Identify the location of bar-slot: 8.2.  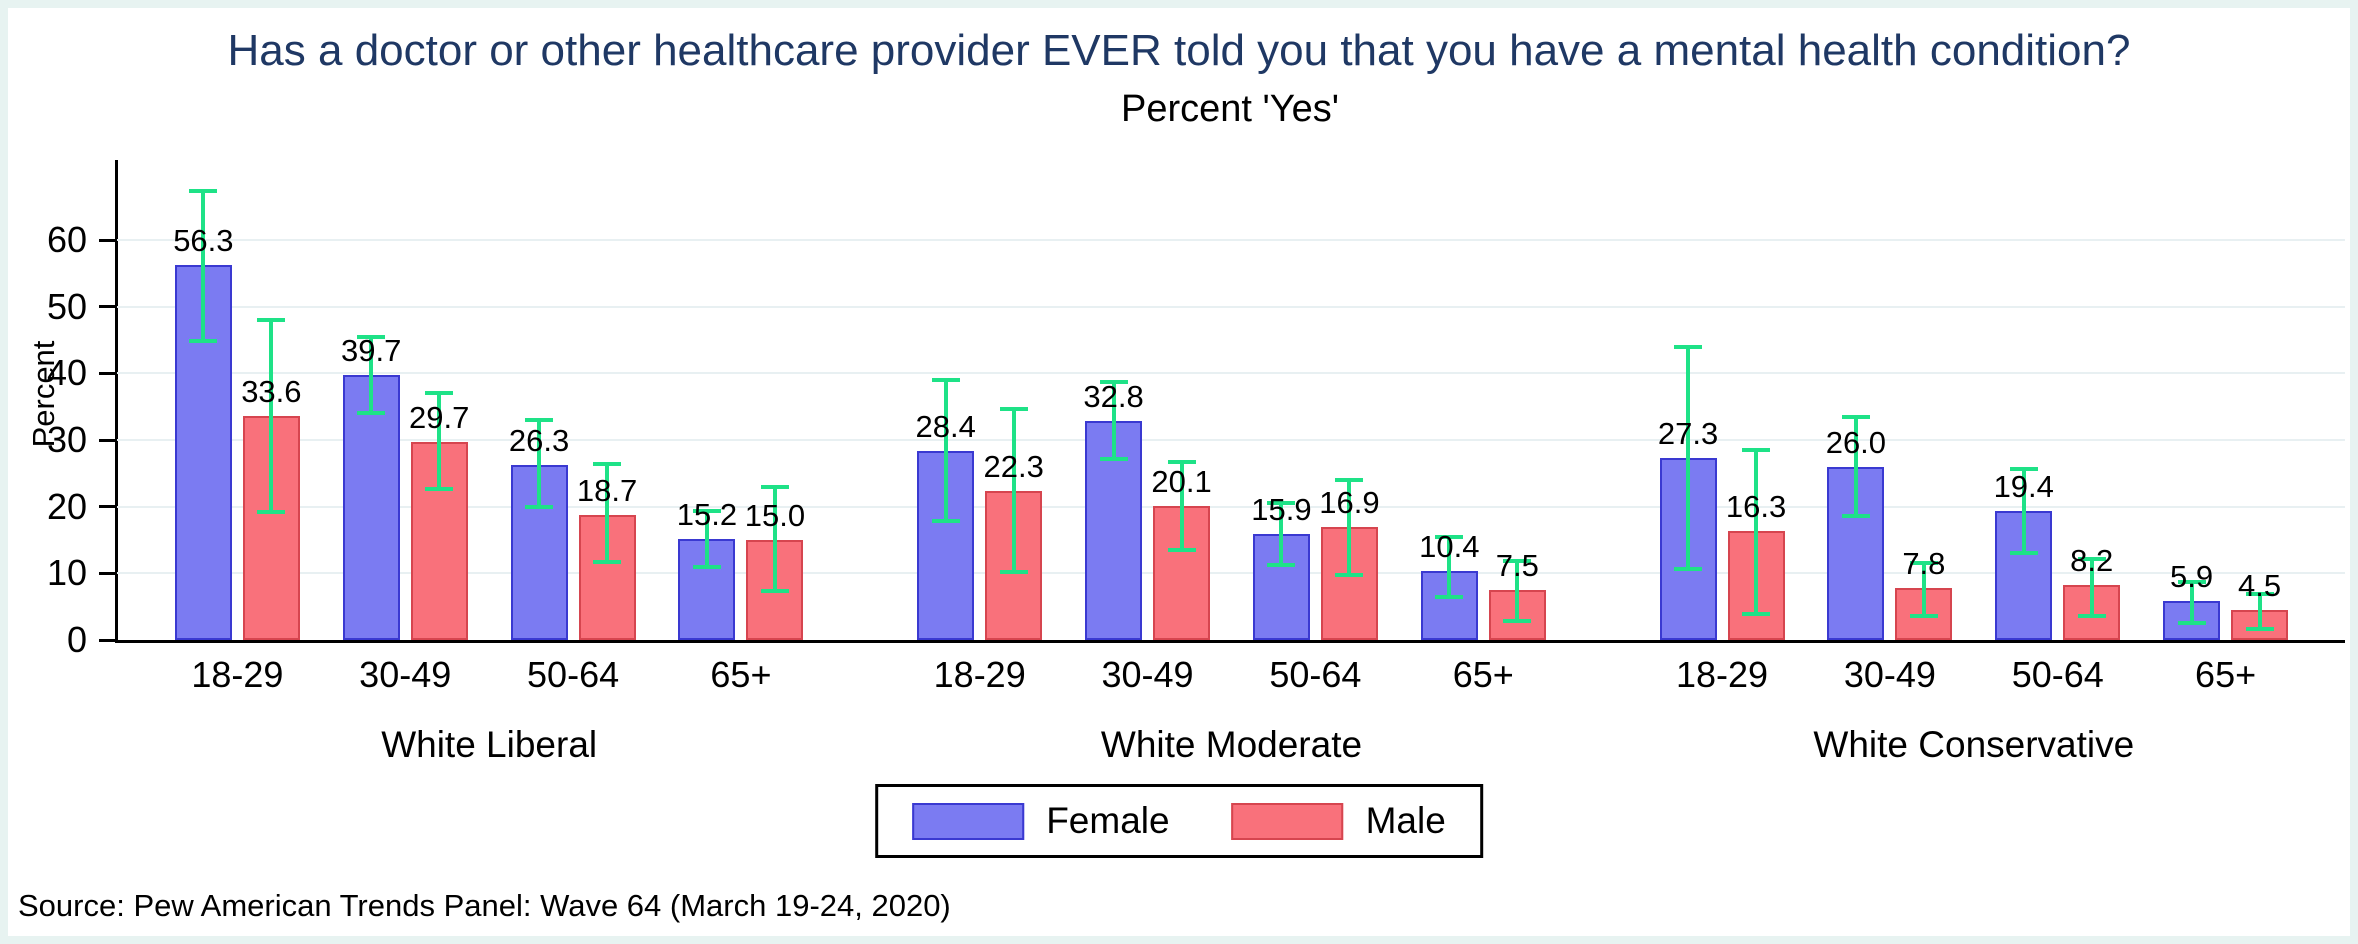
(2092, 400).